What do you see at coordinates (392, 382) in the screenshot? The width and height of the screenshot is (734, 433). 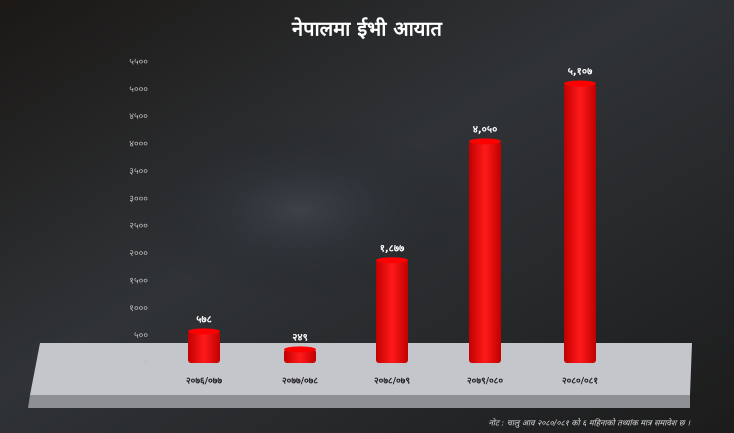 I see `x-tick-label: २०७८/०७९` at bounding box center [392, 382].